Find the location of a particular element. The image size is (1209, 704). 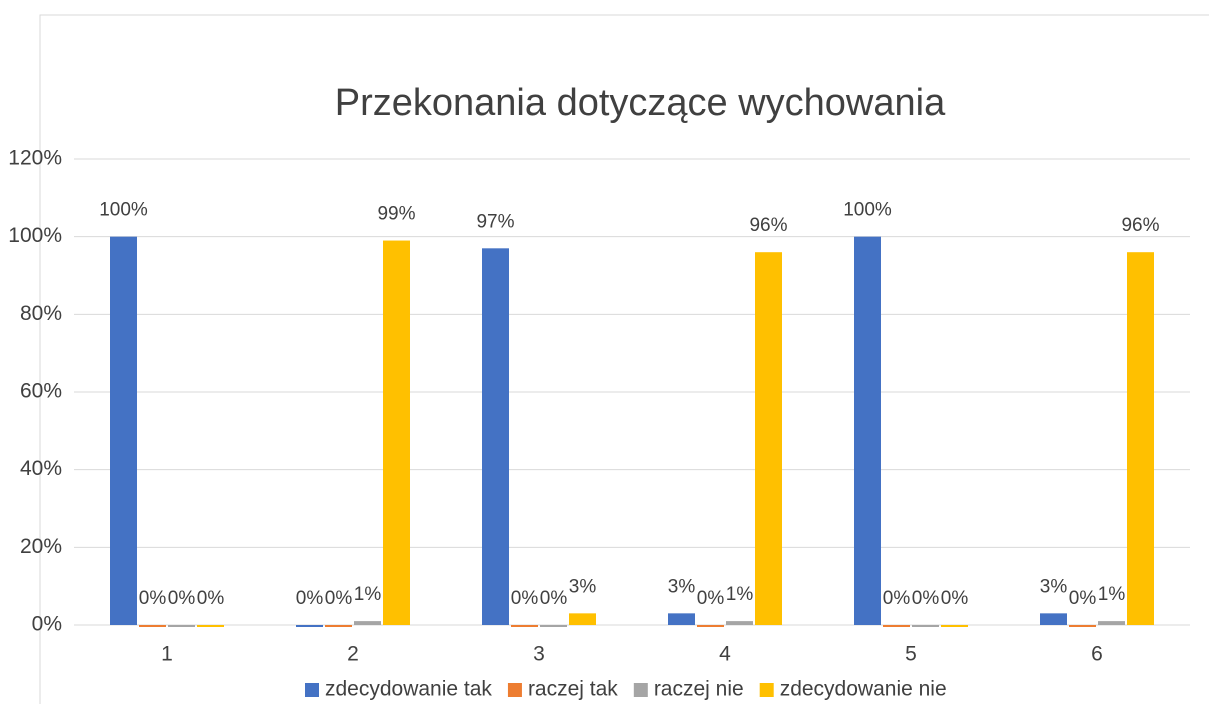

x-tick-label: 6 is located at coordinates (1097, 654).